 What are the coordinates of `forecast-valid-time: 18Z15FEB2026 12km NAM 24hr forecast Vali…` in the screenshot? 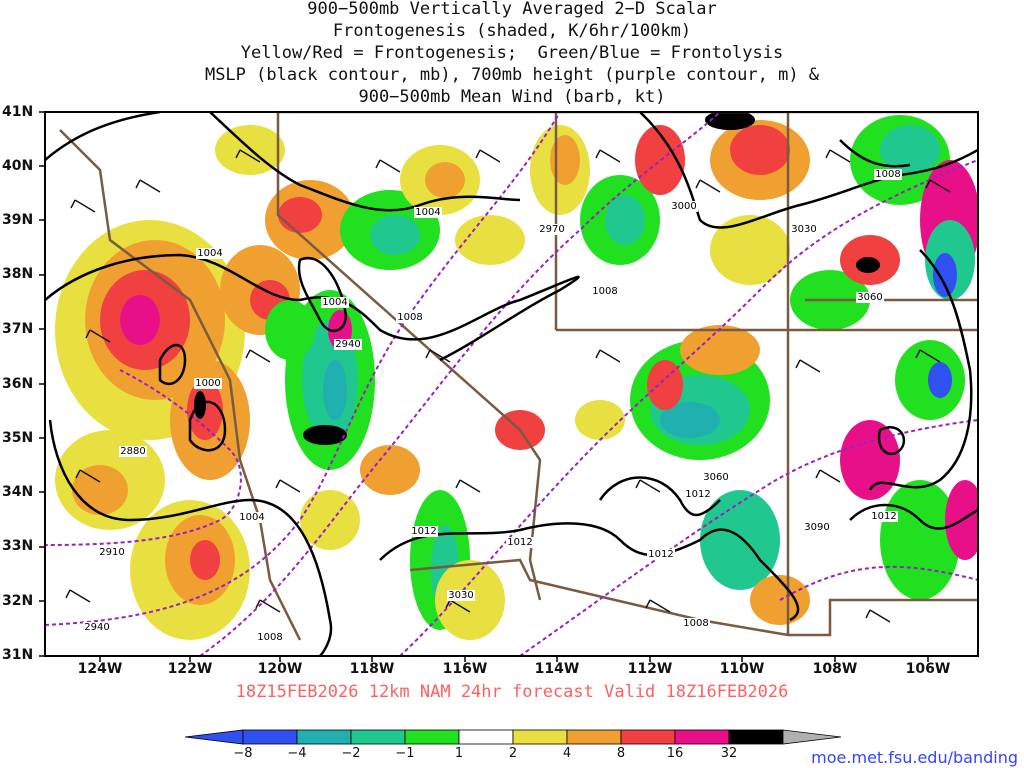 It's located at (512, 692).